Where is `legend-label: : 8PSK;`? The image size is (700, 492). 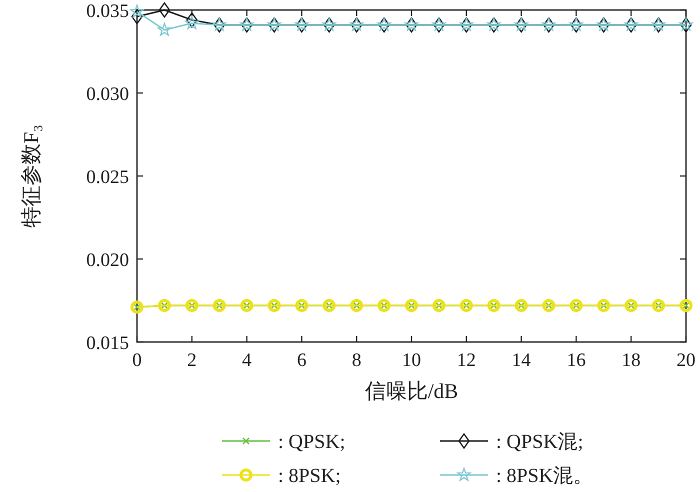 legend-label: : 8PSK; is located at coordinates (309, 476).